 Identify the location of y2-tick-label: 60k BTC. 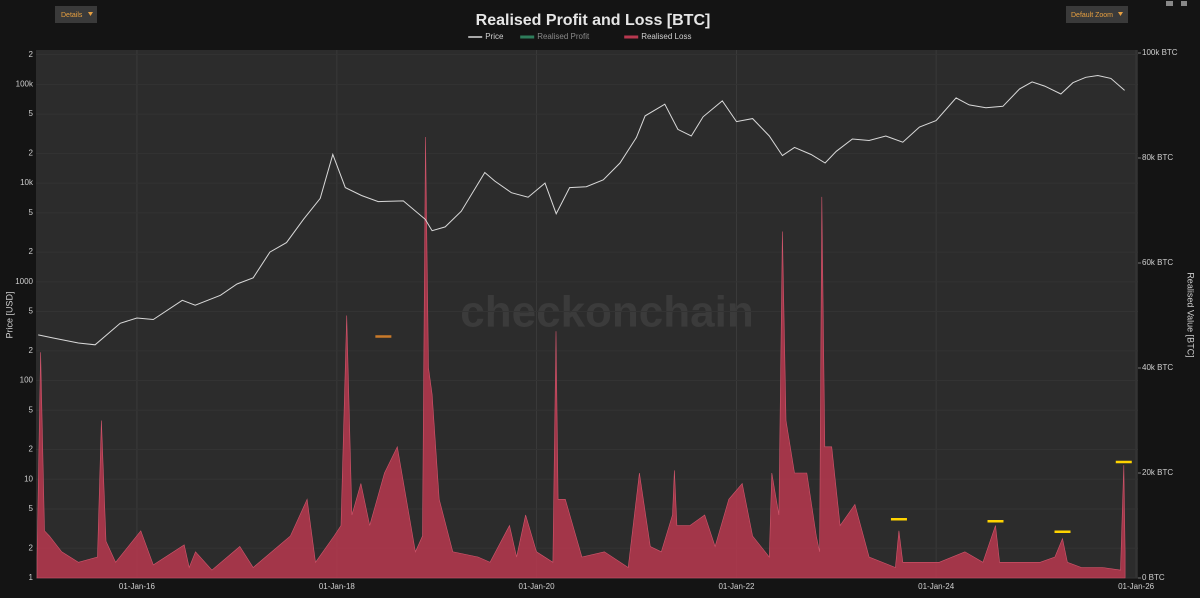
(1157, 262).